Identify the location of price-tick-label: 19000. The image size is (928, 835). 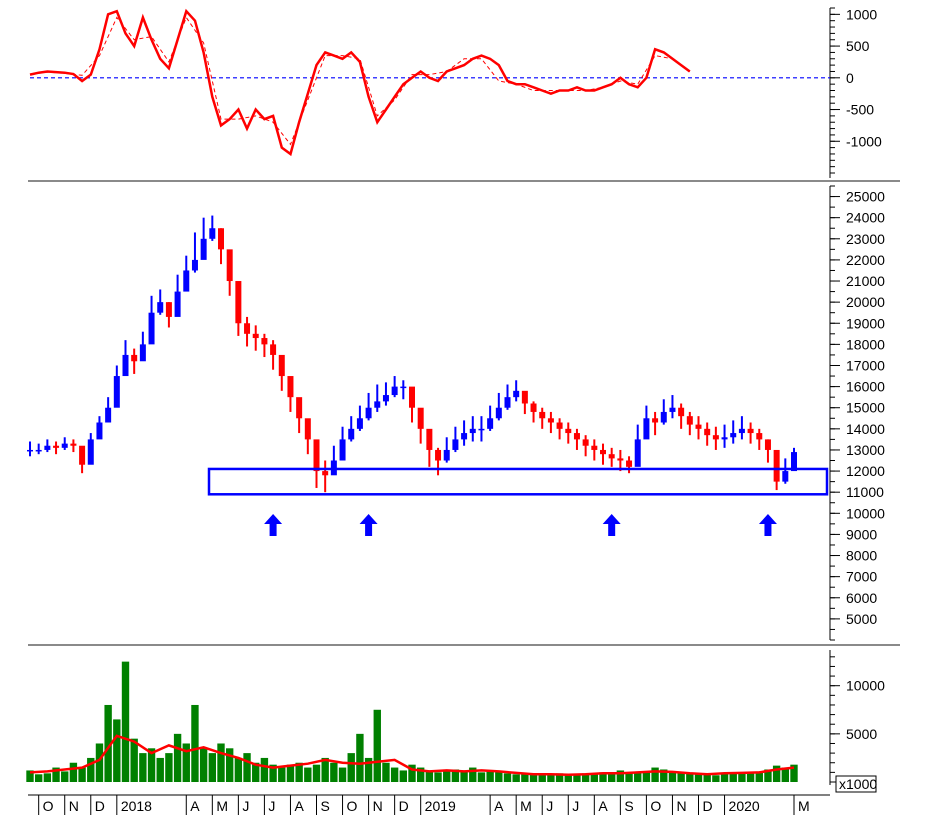
(865, 323).